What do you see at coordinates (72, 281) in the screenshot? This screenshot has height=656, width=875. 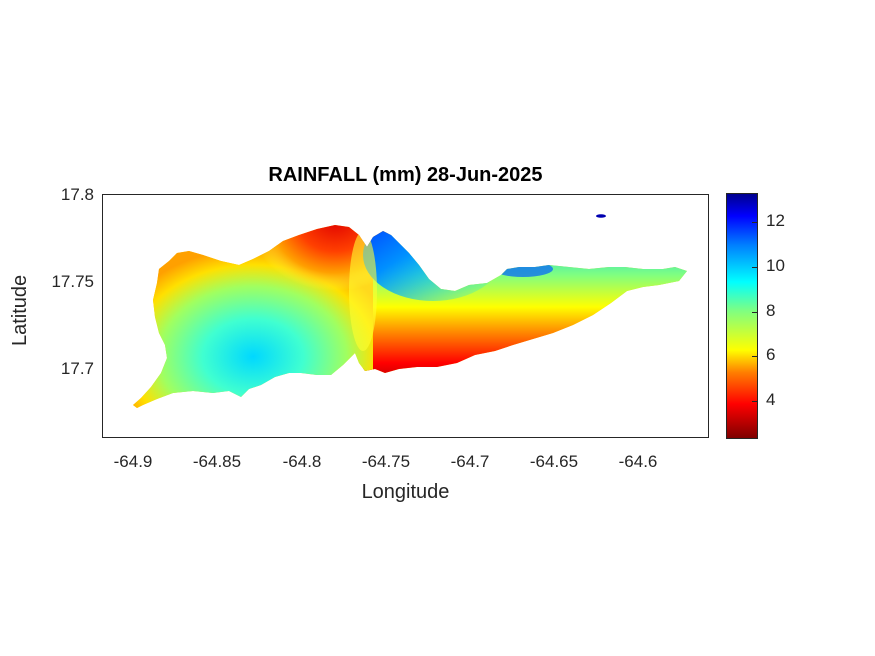 I see `y-tick-label: 17.75` at bounding box center [72, 281].